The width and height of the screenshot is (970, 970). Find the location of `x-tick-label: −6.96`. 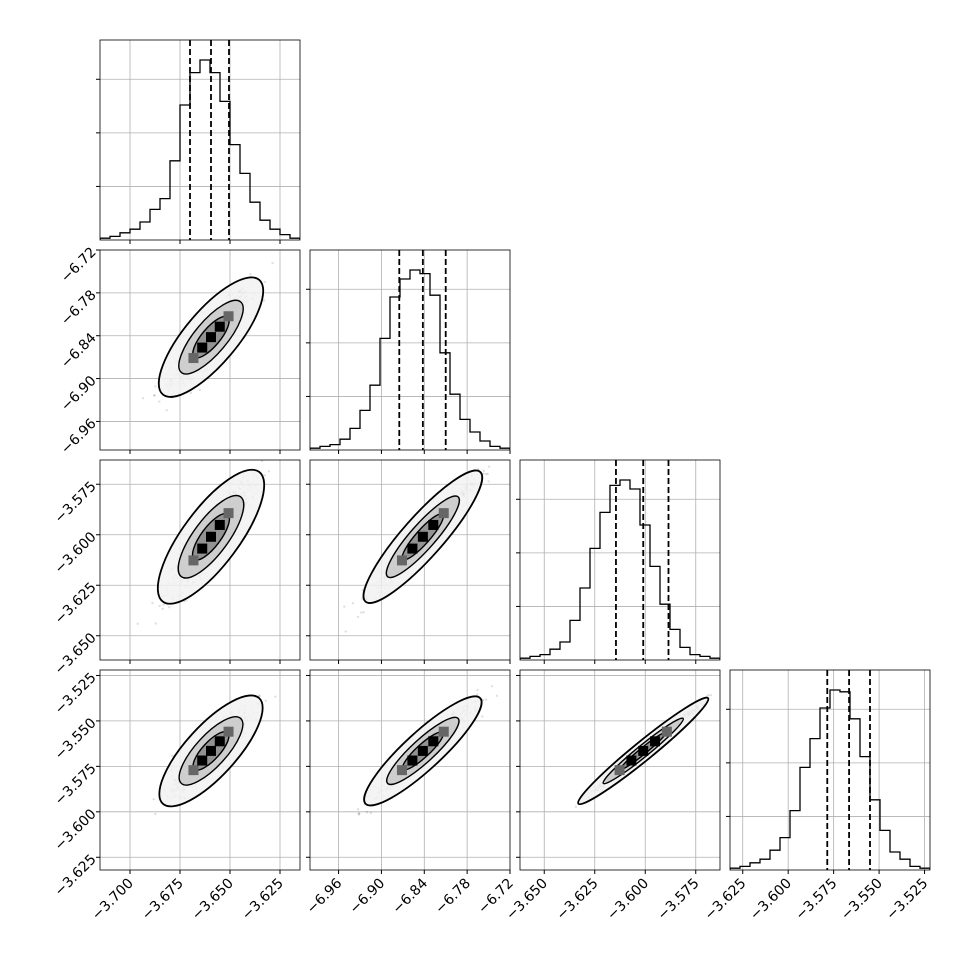

x-tick-label: −6.96 is located at coordinates (325, 896).